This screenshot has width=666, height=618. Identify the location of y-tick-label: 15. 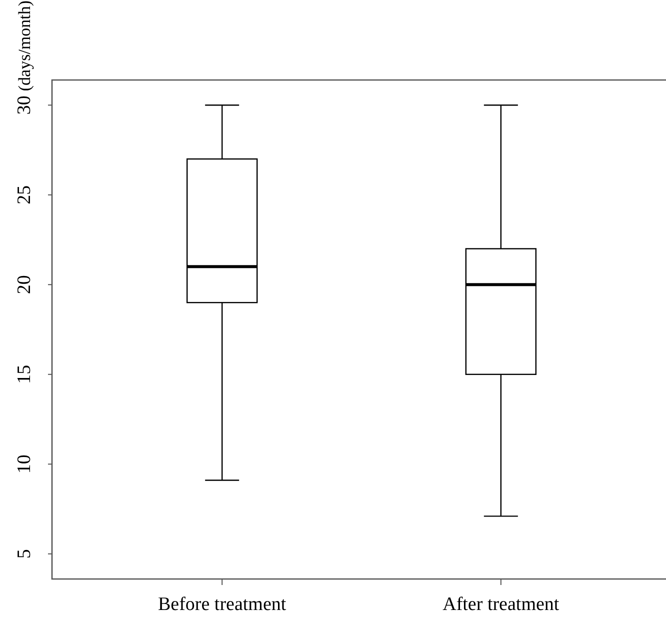
(24, 374).